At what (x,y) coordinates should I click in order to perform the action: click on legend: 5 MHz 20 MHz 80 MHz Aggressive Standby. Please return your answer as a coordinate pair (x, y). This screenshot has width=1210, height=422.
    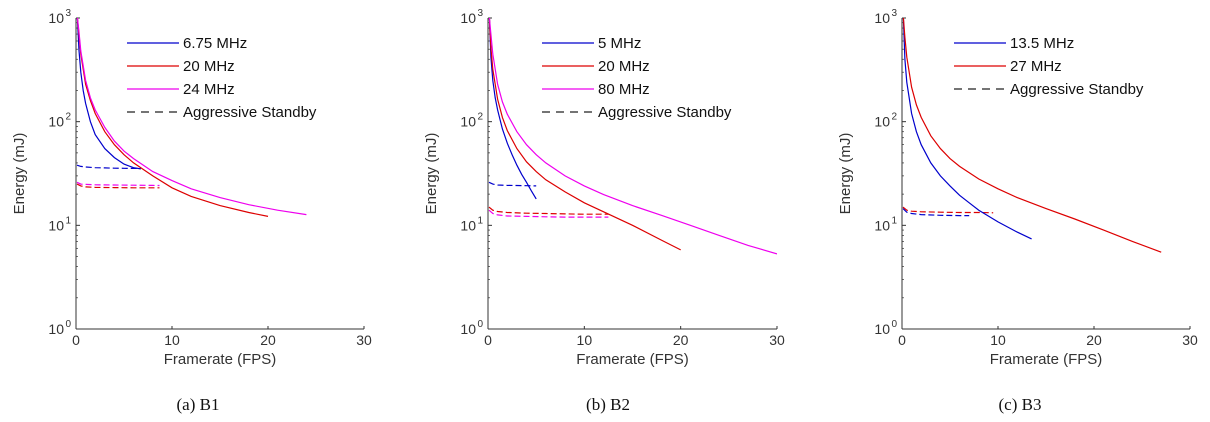
    Looking at the image, I should click on (637, 78).